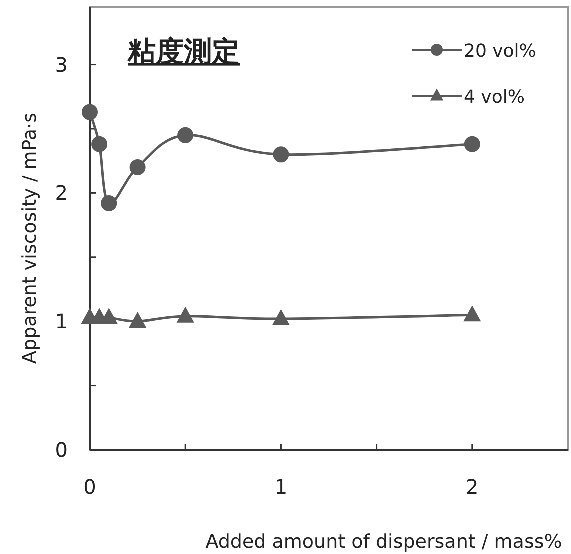 The image size is (571, 554). Describe the element at coordinates (61, 450) in the screenshot. I see `y-tick-label: 0` at that location.